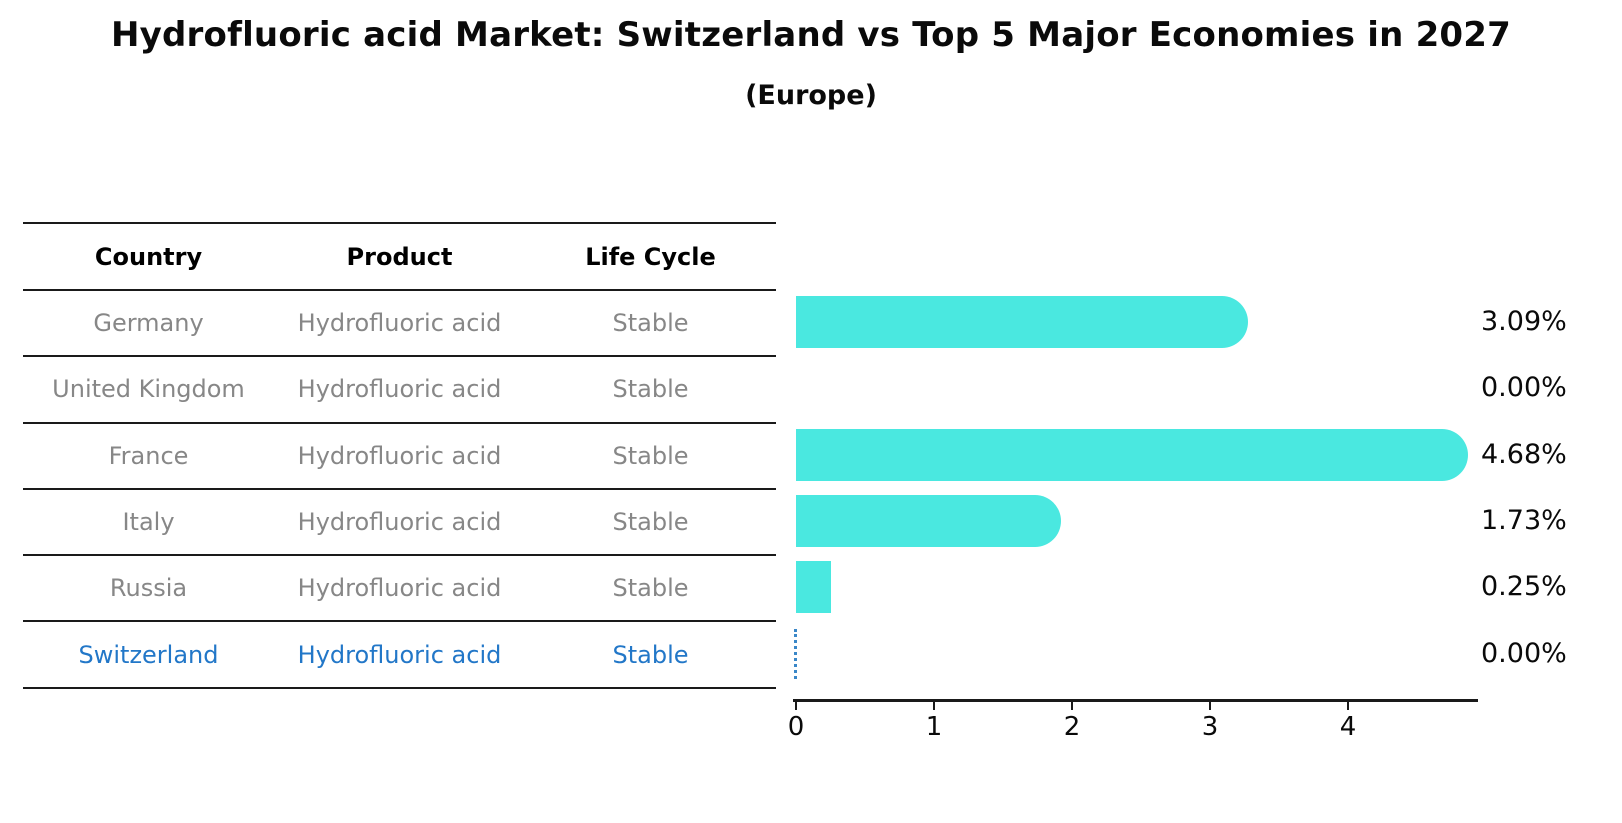 The width and height of the screenshot is (1622, 823). Describe the element at coordinates (1210, 727) in the screenshot. I see `x-axis-tick-label: 3` at that location.